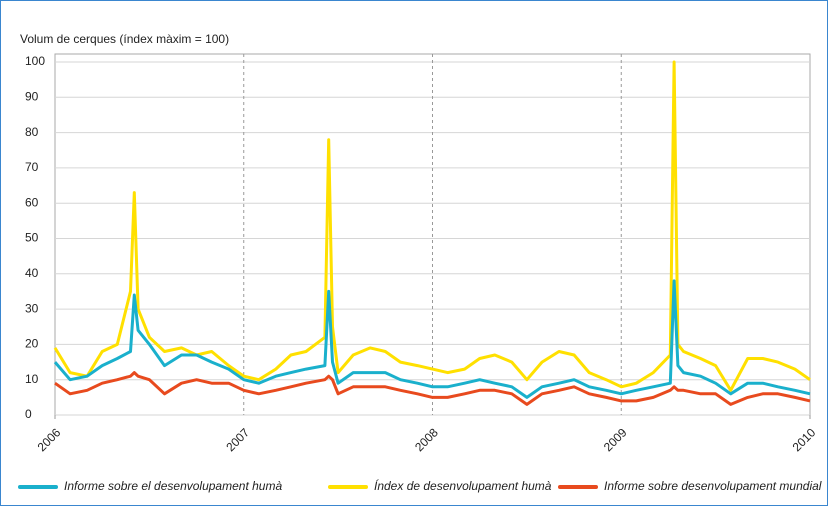 This screenshot has width=828, height=506. Describe the element at coordinates (124, 39) in the screenshot. I see `y-axis-label: Volum de cerques (índex màxim = 100)` at that location.